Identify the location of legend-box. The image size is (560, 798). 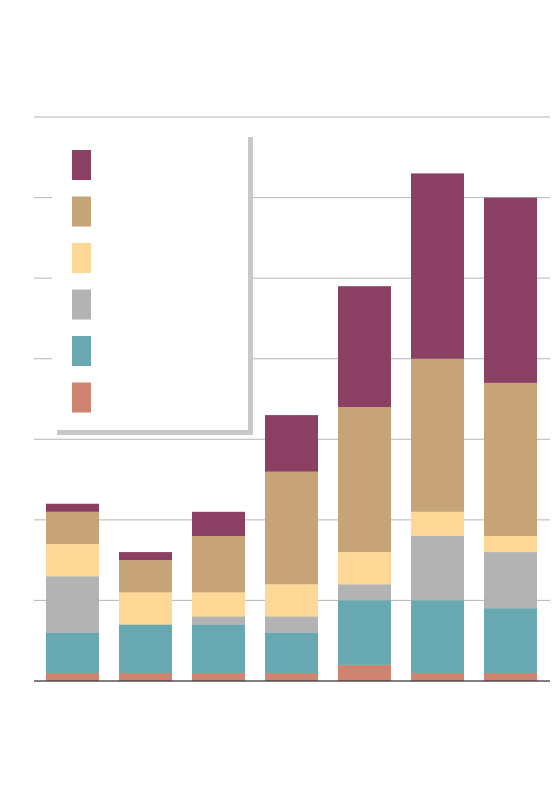
(150, 281).